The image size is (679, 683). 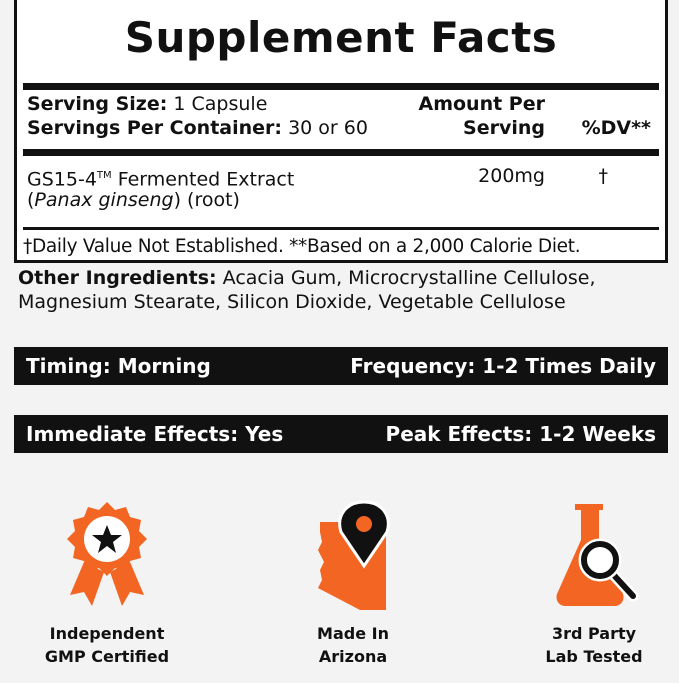 I want to click on servings-per-container: Servings Per Container: 30 or 60, so click(x=197, y=128).